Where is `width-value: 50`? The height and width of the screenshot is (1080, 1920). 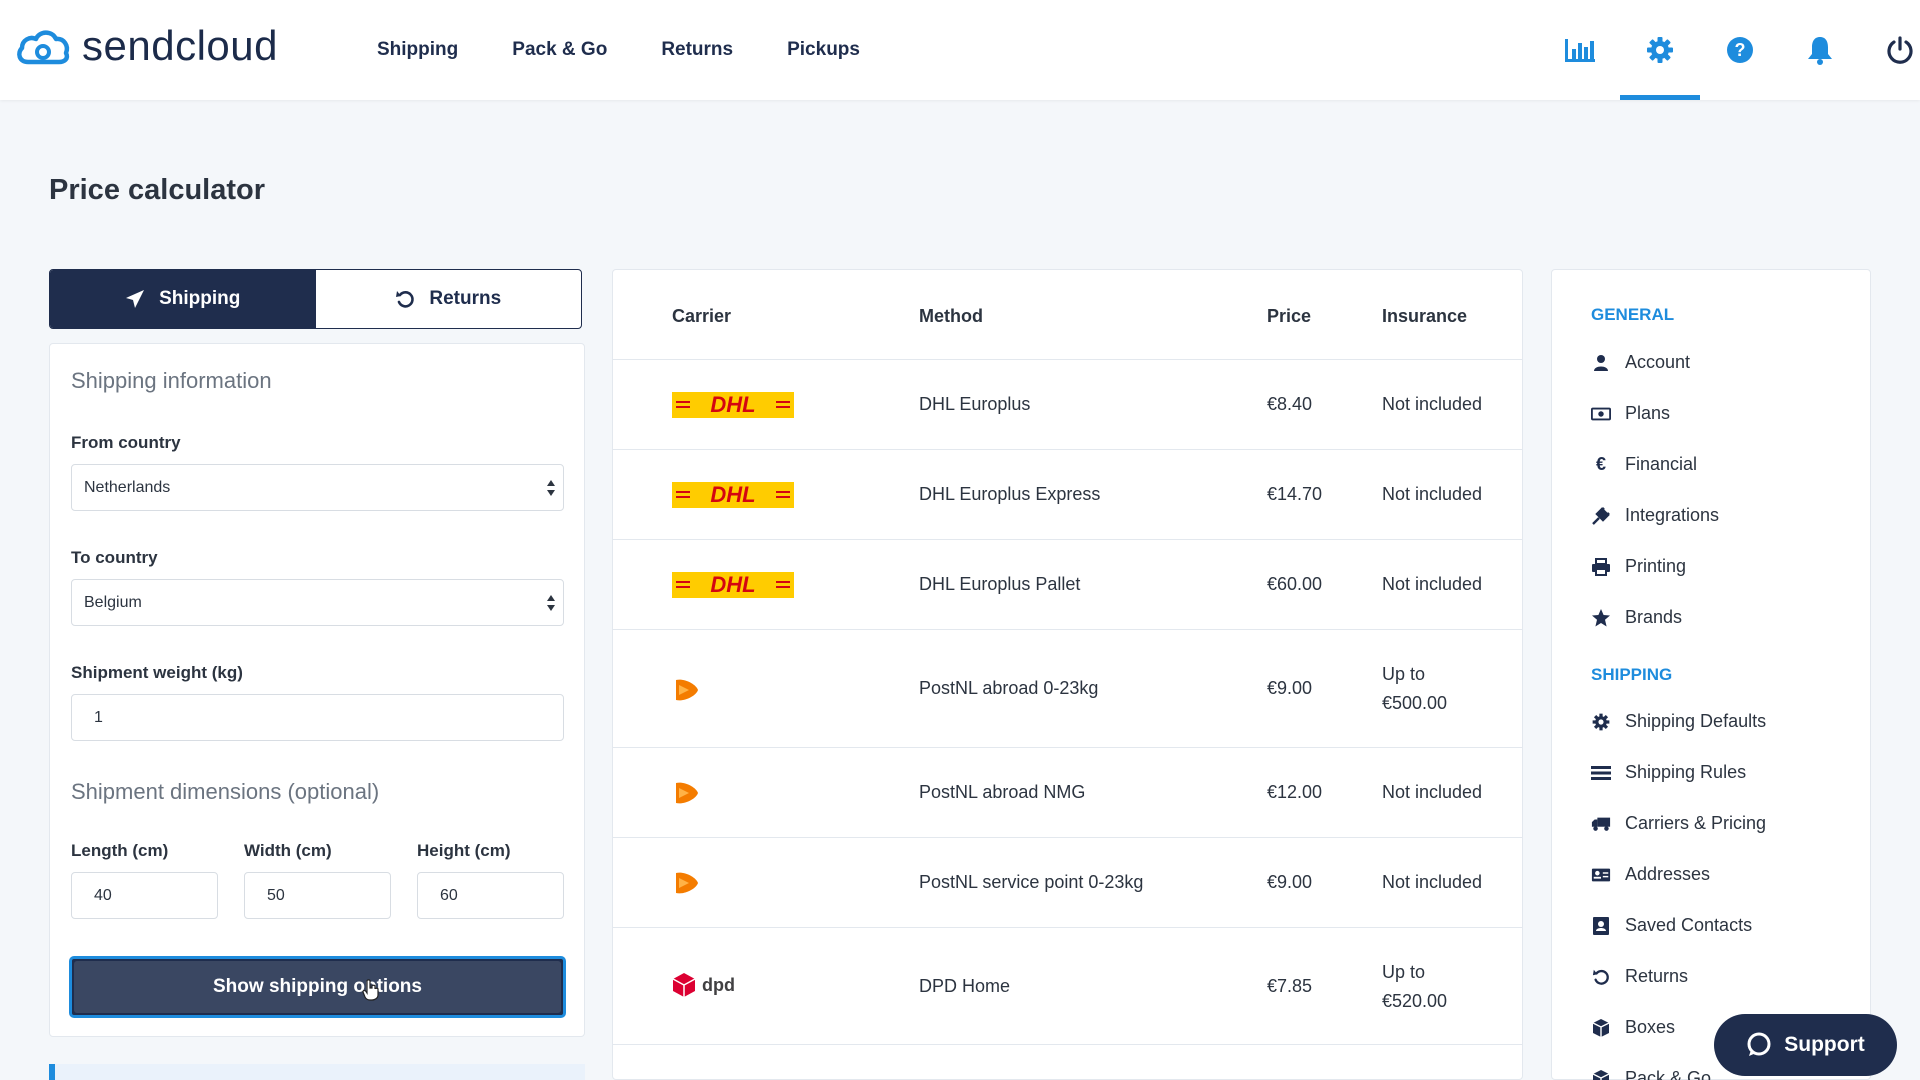 width-value: 50 is located at coordinates (276, 895).